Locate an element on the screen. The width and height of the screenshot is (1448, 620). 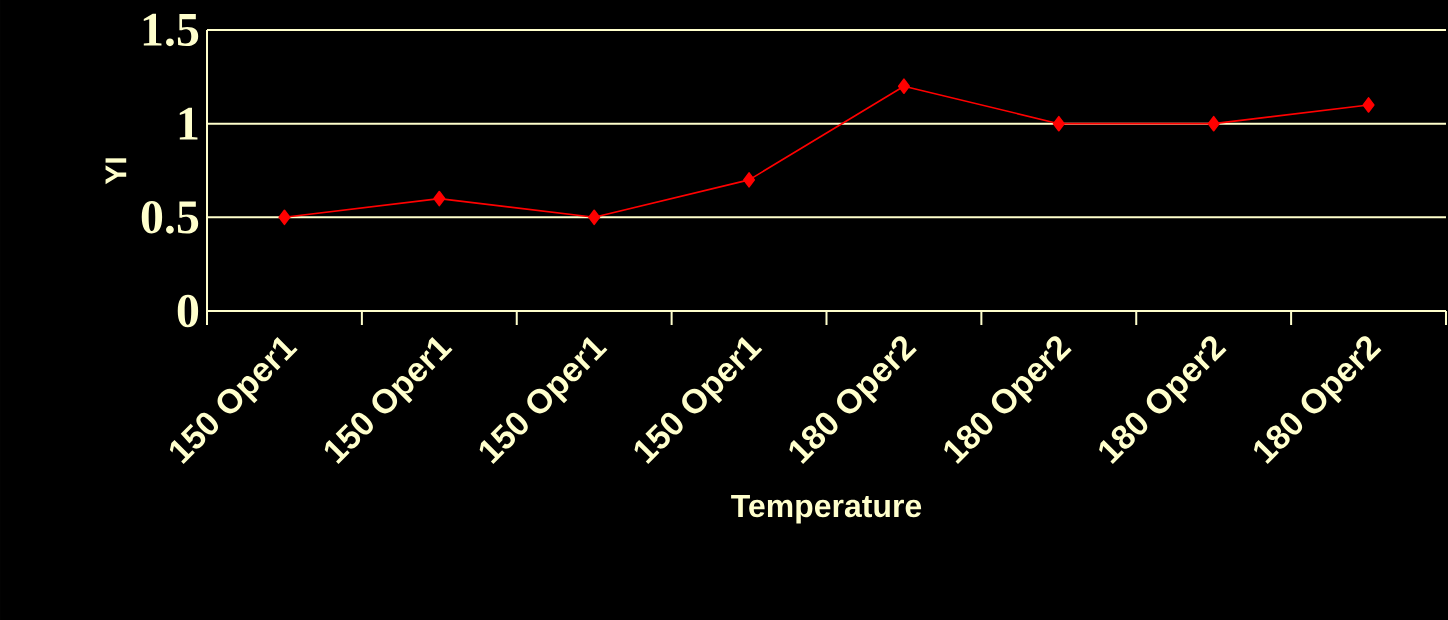
y-tick-label: 1.5 is located at coordinates (171, 30).